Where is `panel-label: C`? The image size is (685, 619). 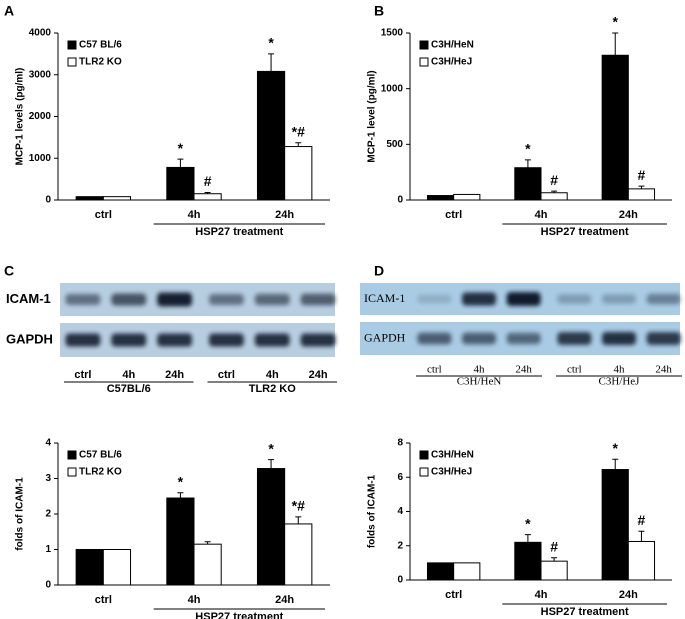
panel-label: C is located at coordinates (9, 271).